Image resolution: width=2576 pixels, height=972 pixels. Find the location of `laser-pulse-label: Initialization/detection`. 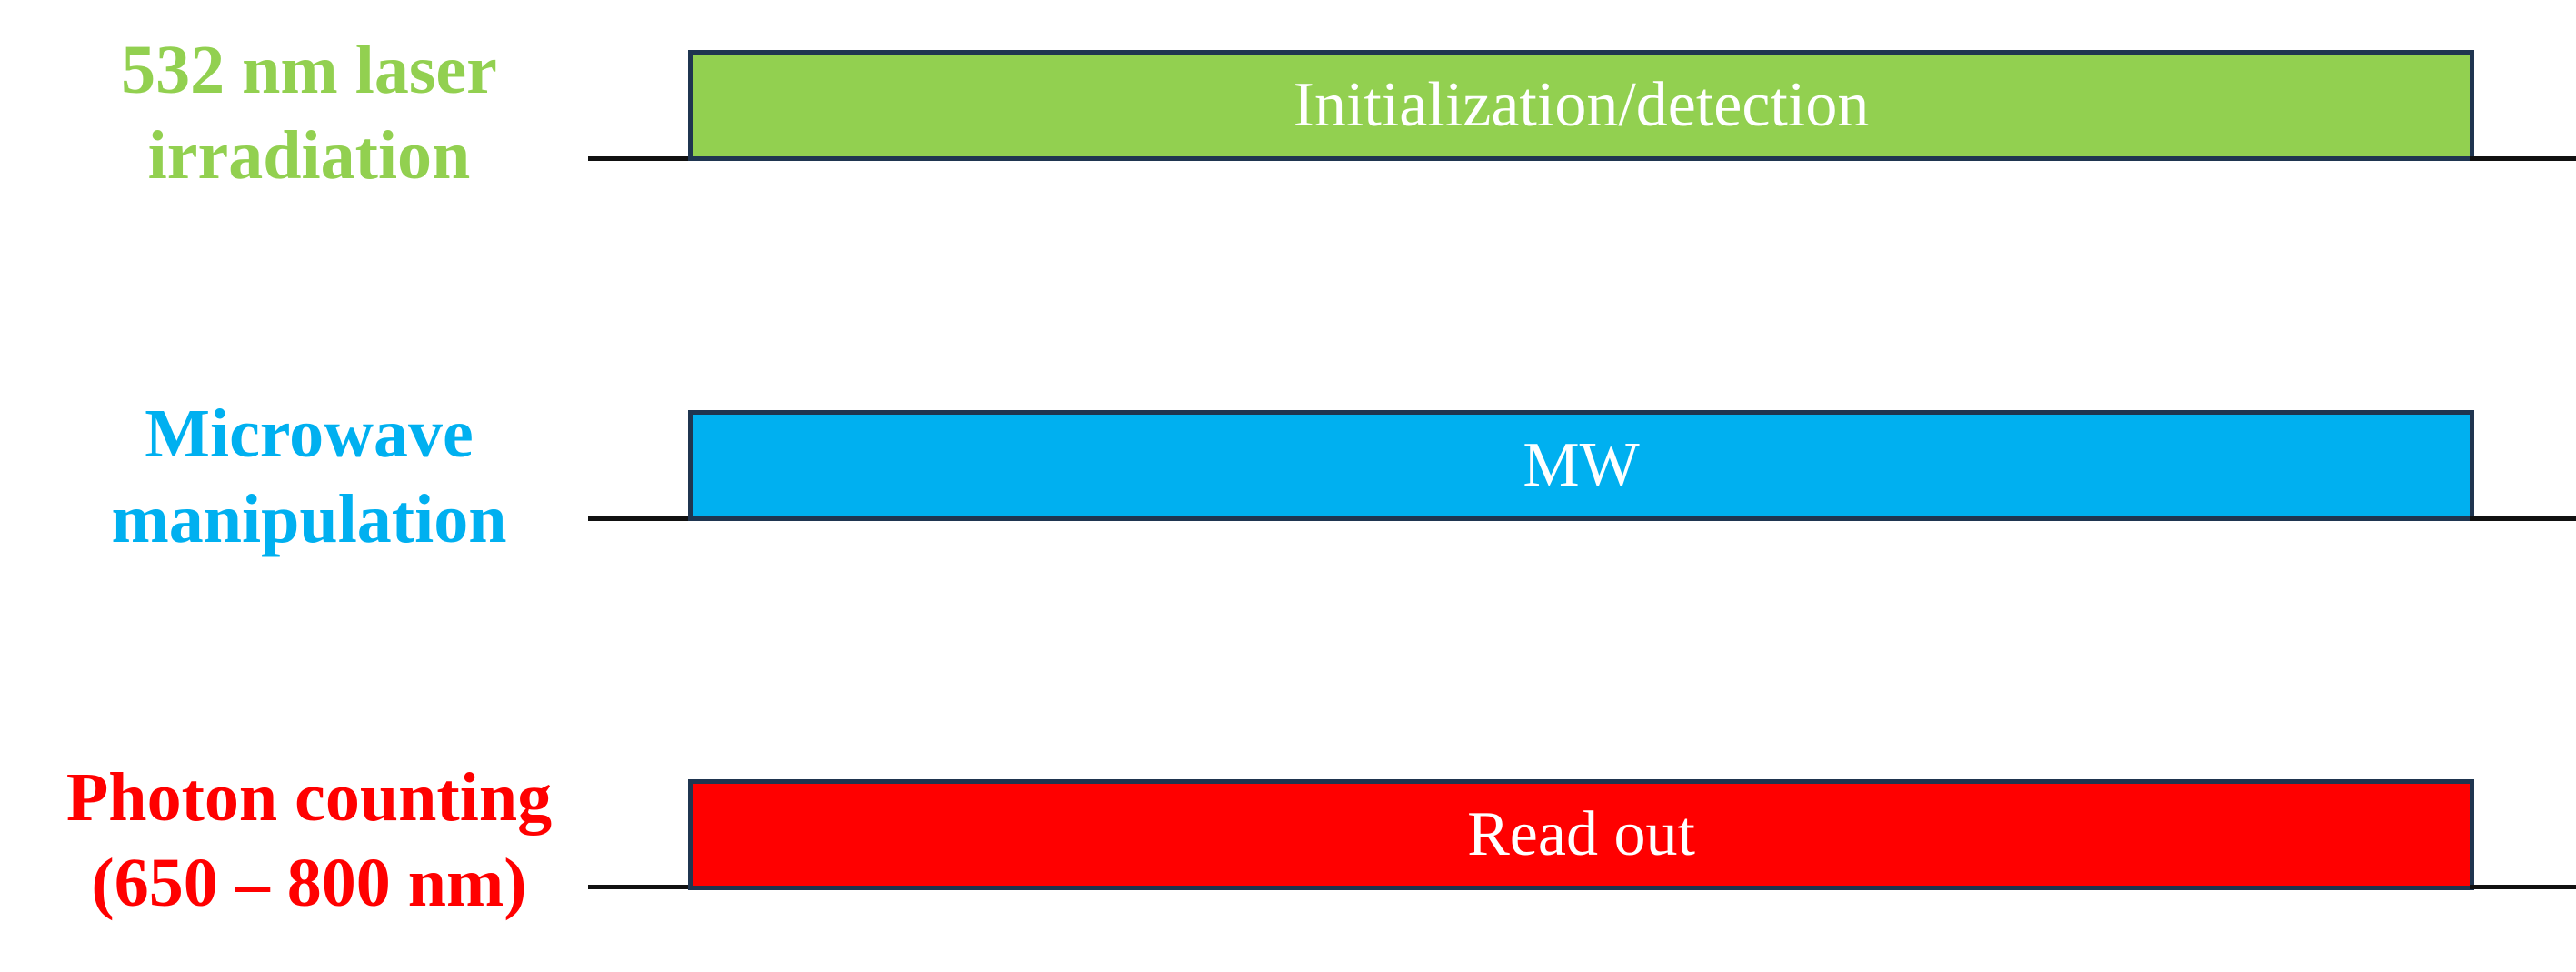

laser-pulse-label: Initialization/detection is located at coordinates (1581, 105).